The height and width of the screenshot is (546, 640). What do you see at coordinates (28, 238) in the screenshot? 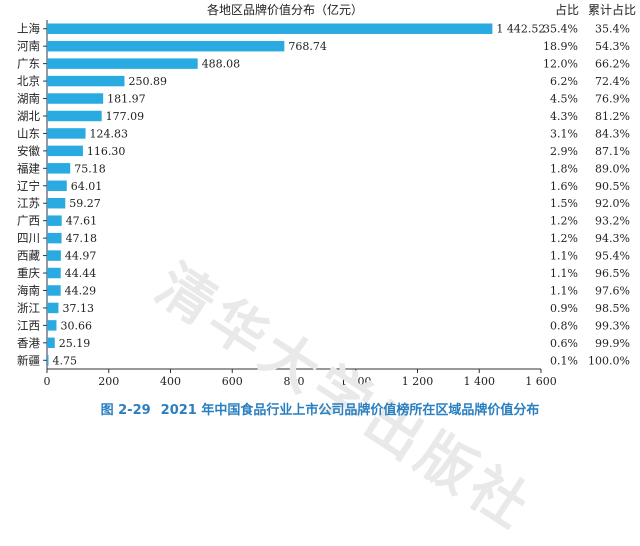
I see `category-label: 四川` at bounding box center [28, 238].